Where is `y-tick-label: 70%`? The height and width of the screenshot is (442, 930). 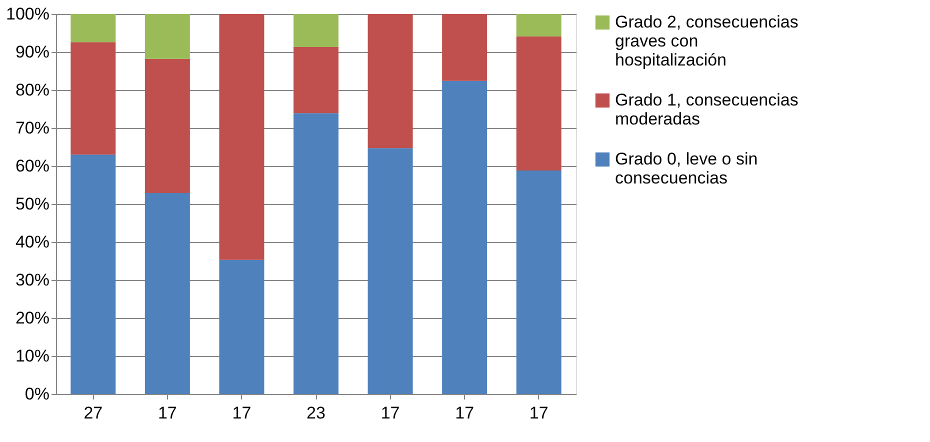 y-tick-label: 70% is located at coordinates (32, 128).